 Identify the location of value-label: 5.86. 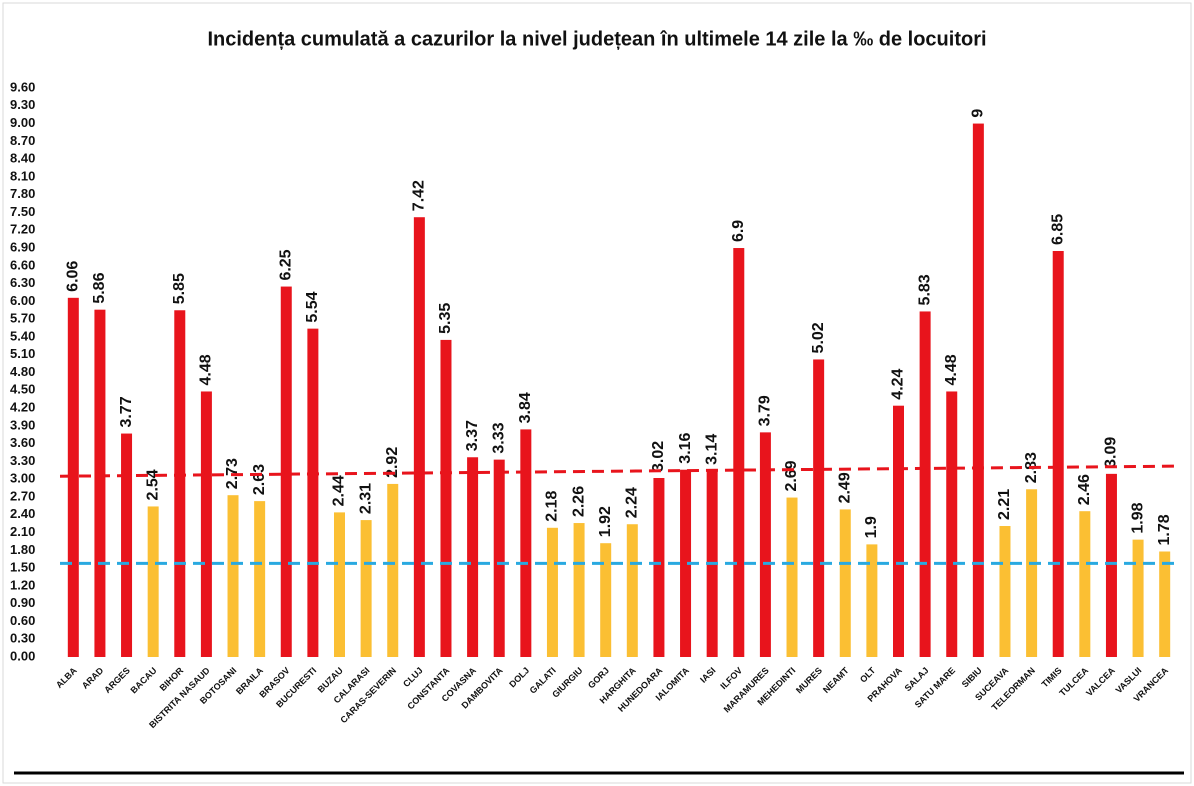
(99, 287).